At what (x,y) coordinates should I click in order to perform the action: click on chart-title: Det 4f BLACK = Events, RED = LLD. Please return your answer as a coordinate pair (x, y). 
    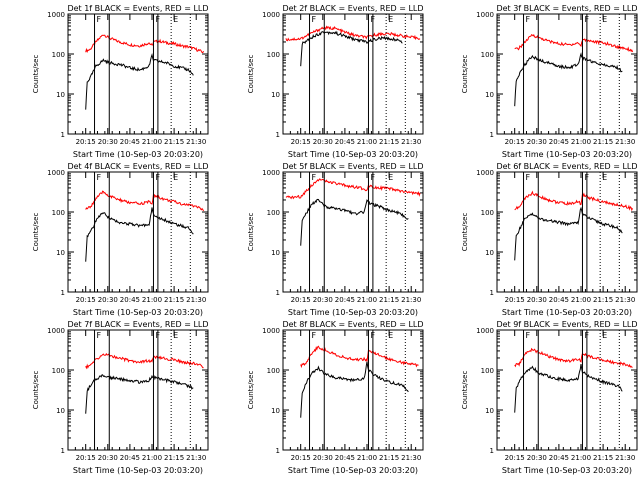
    Looking at the image, I should click on (137, 166).